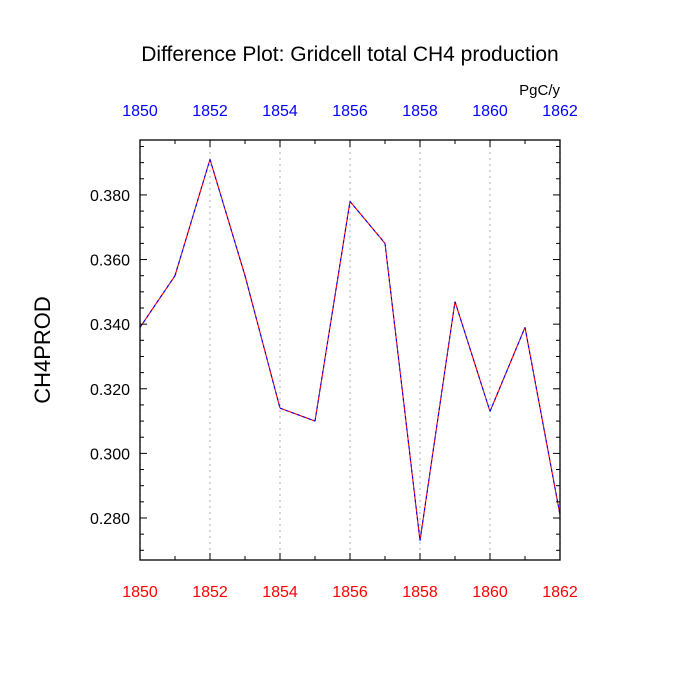 The width and height of the screenshot is (700, 700). I want to click on y-axis-label: CH4PROD, so click(42, 350).